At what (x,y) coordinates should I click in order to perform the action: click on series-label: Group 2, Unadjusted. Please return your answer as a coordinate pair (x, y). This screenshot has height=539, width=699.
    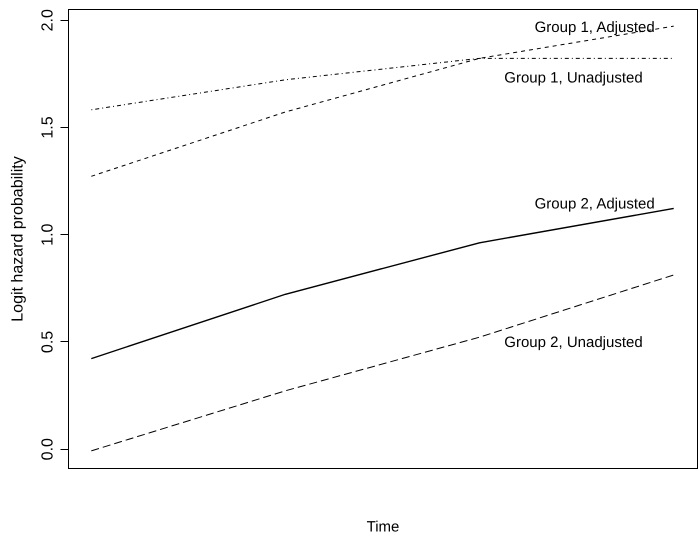
    Looking at the image, I should click on (573, 342).